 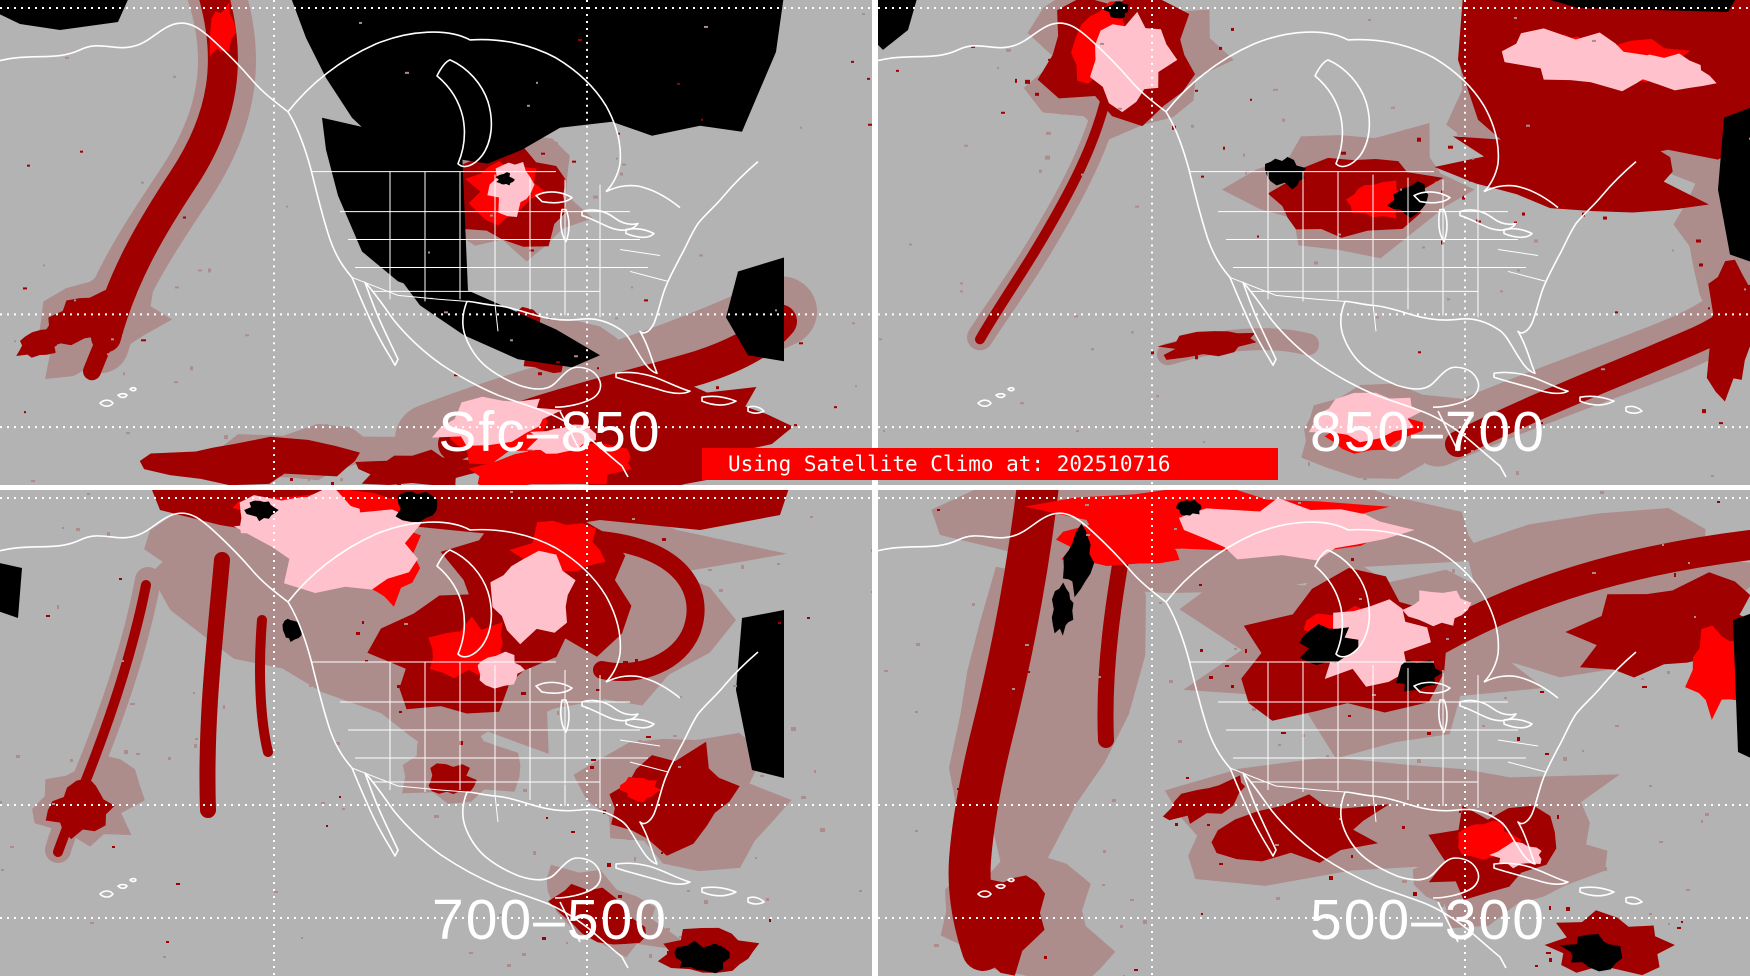 I want to click on panel-divider-horizontal, so click(x=875, y=487).